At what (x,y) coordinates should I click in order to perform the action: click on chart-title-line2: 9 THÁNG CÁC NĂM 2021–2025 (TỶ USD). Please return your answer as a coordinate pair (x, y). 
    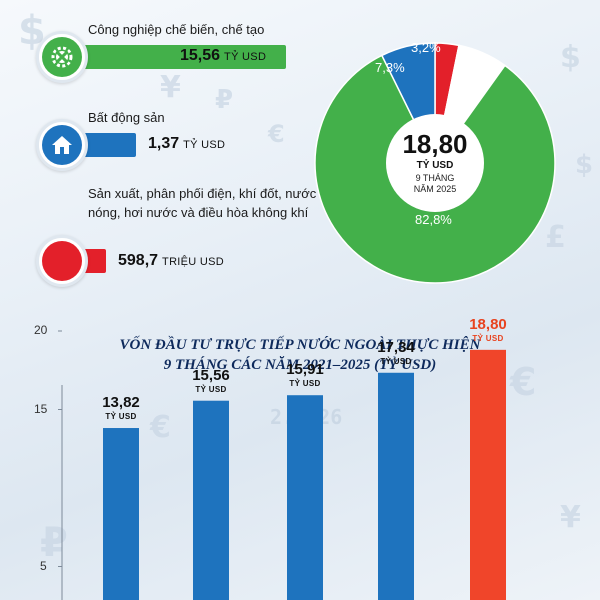
    Looking at the image, I should click on (300, 365).